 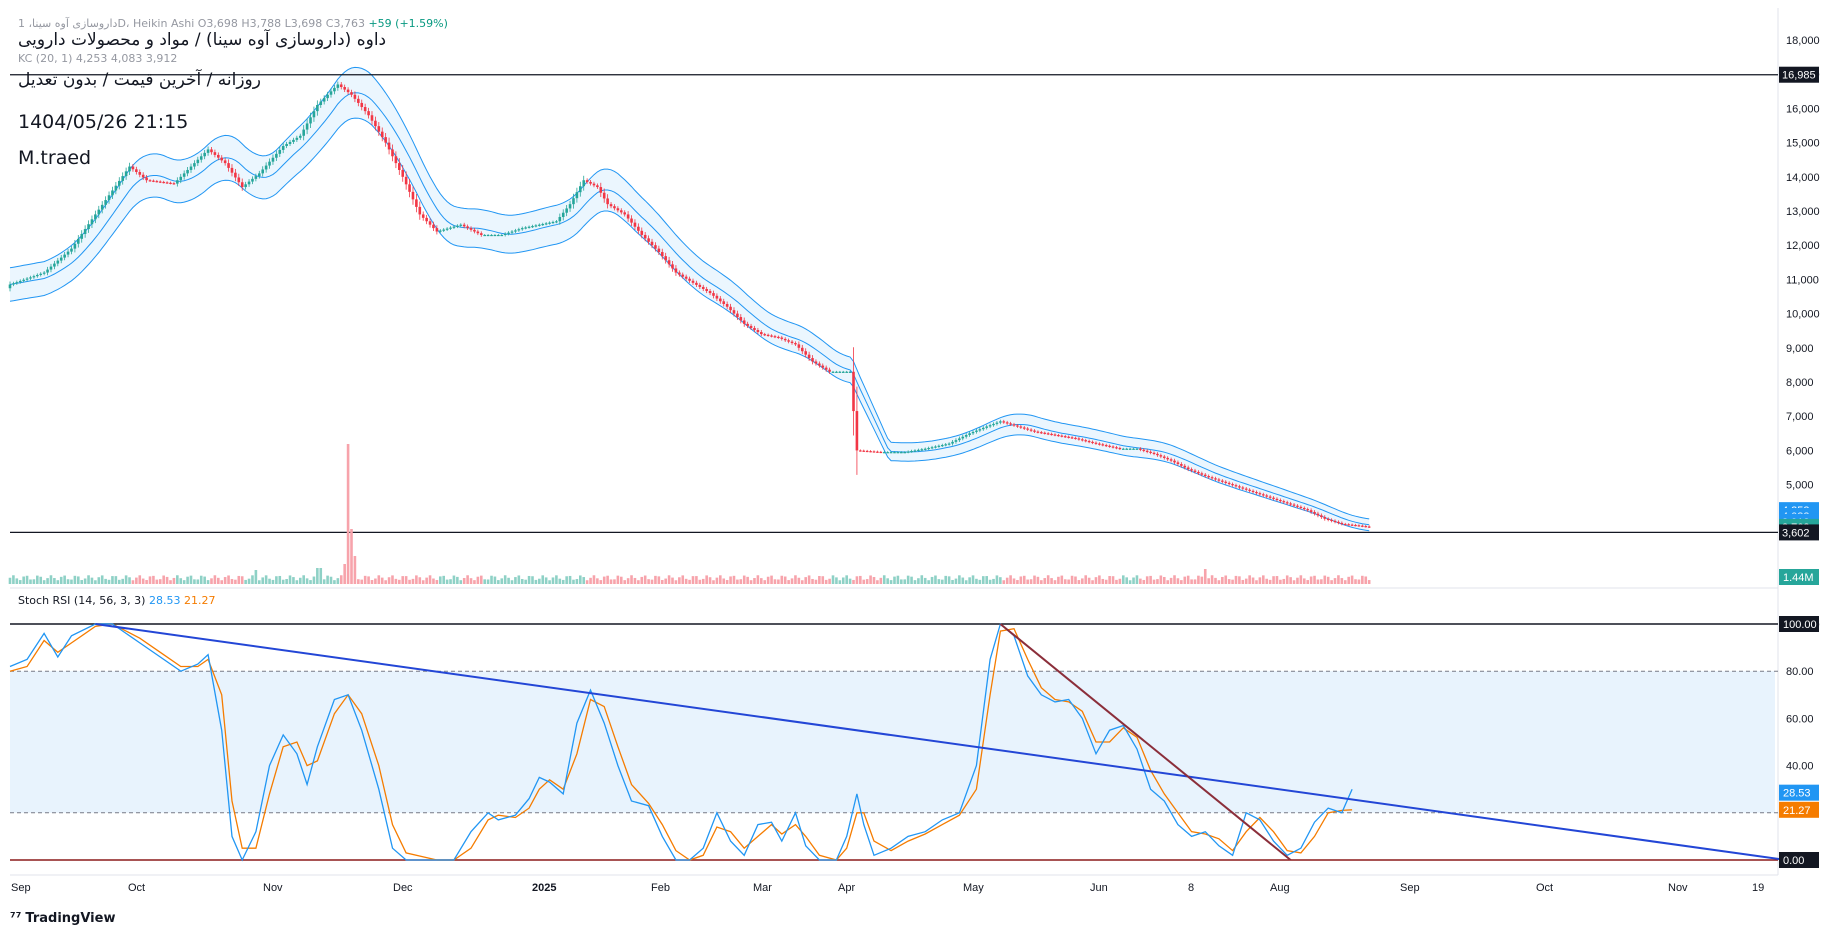 What do you see at coordinates (139, 80) in the screenshot?
I see `chart-subtitle: روزانه / آخرین قیمت / بدون تعدیل` at bounding box center [139, 80].